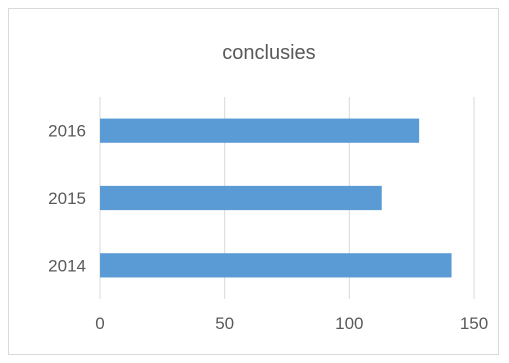  I want to click on x-tick-label: 100, so click(349, 323).